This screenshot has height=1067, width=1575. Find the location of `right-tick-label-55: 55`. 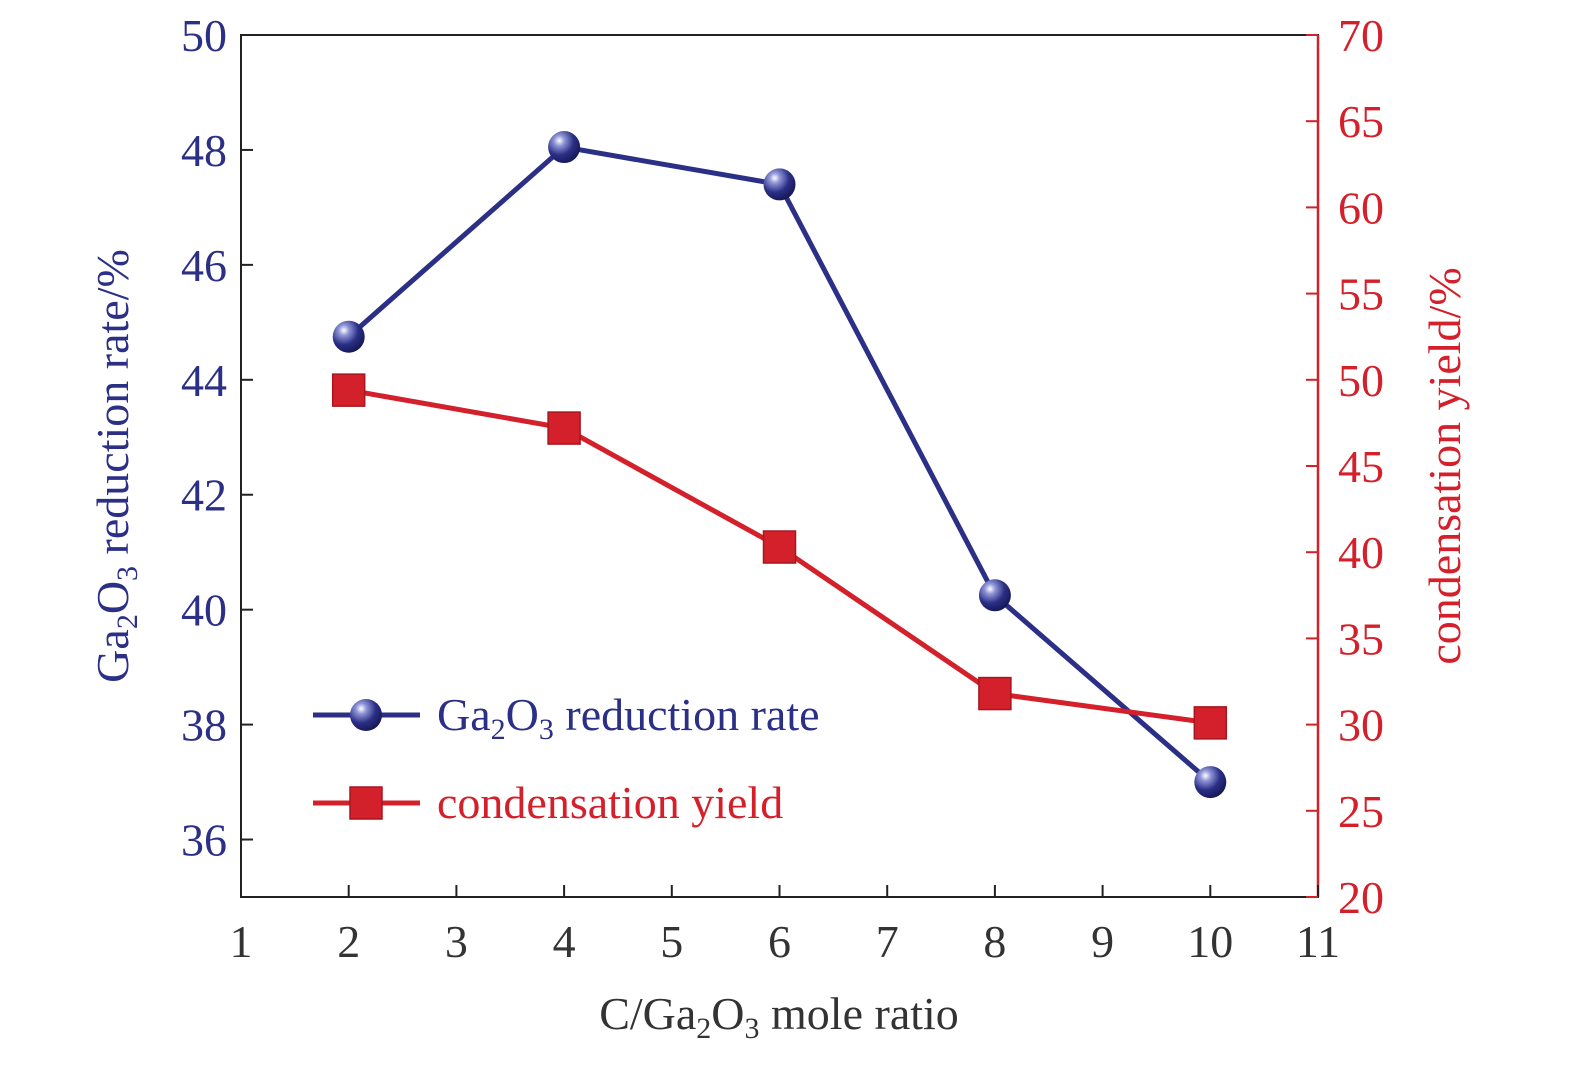

right-tick-label-55: 55 is located at coordinates (1361, 294).